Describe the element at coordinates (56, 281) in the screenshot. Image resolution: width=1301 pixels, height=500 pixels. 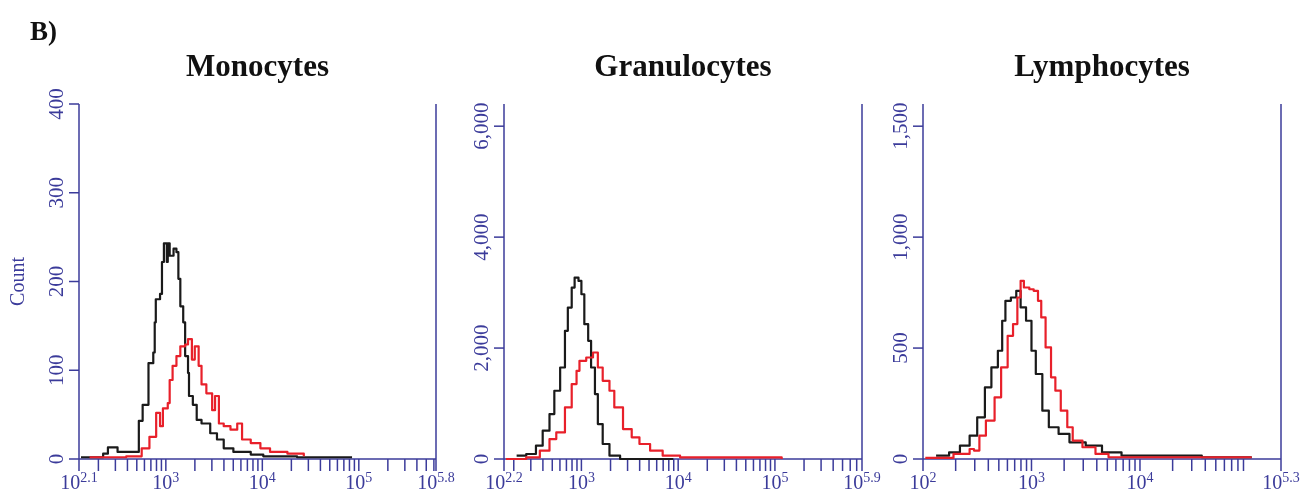
I see `y-tick-label: 200` at that location.